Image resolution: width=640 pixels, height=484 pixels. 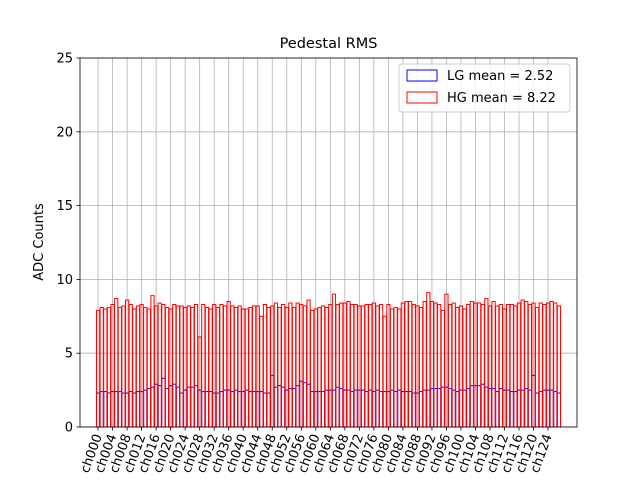 I want to click on y-tick-label: 5, so click(x=69, y=354).